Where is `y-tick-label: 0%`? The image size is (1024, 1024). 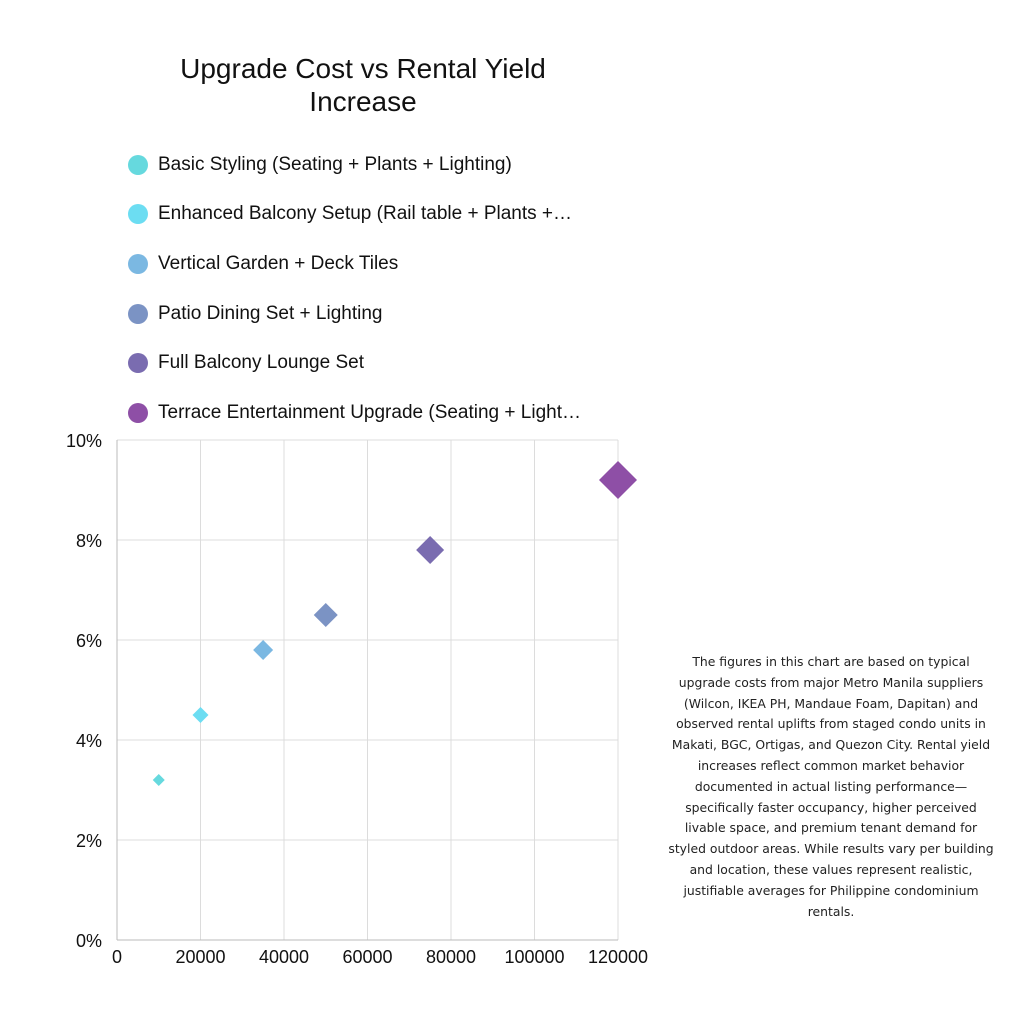
y-tick-label: 0% is located at coordinates (89, 941).